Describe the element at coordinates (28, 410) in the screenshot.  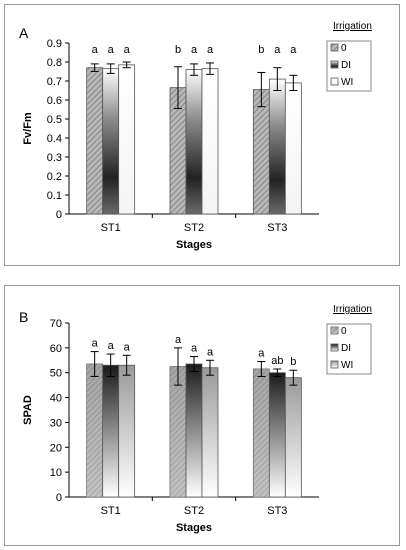
I see `y-axis-label: SPAD` at that location.